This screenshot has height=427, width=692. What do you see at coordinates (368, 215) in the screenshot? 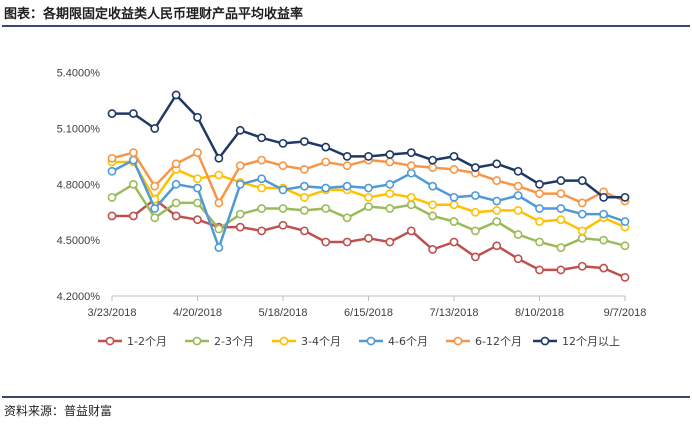
I see `series-2-3个月` at bounding box center [368, 215].